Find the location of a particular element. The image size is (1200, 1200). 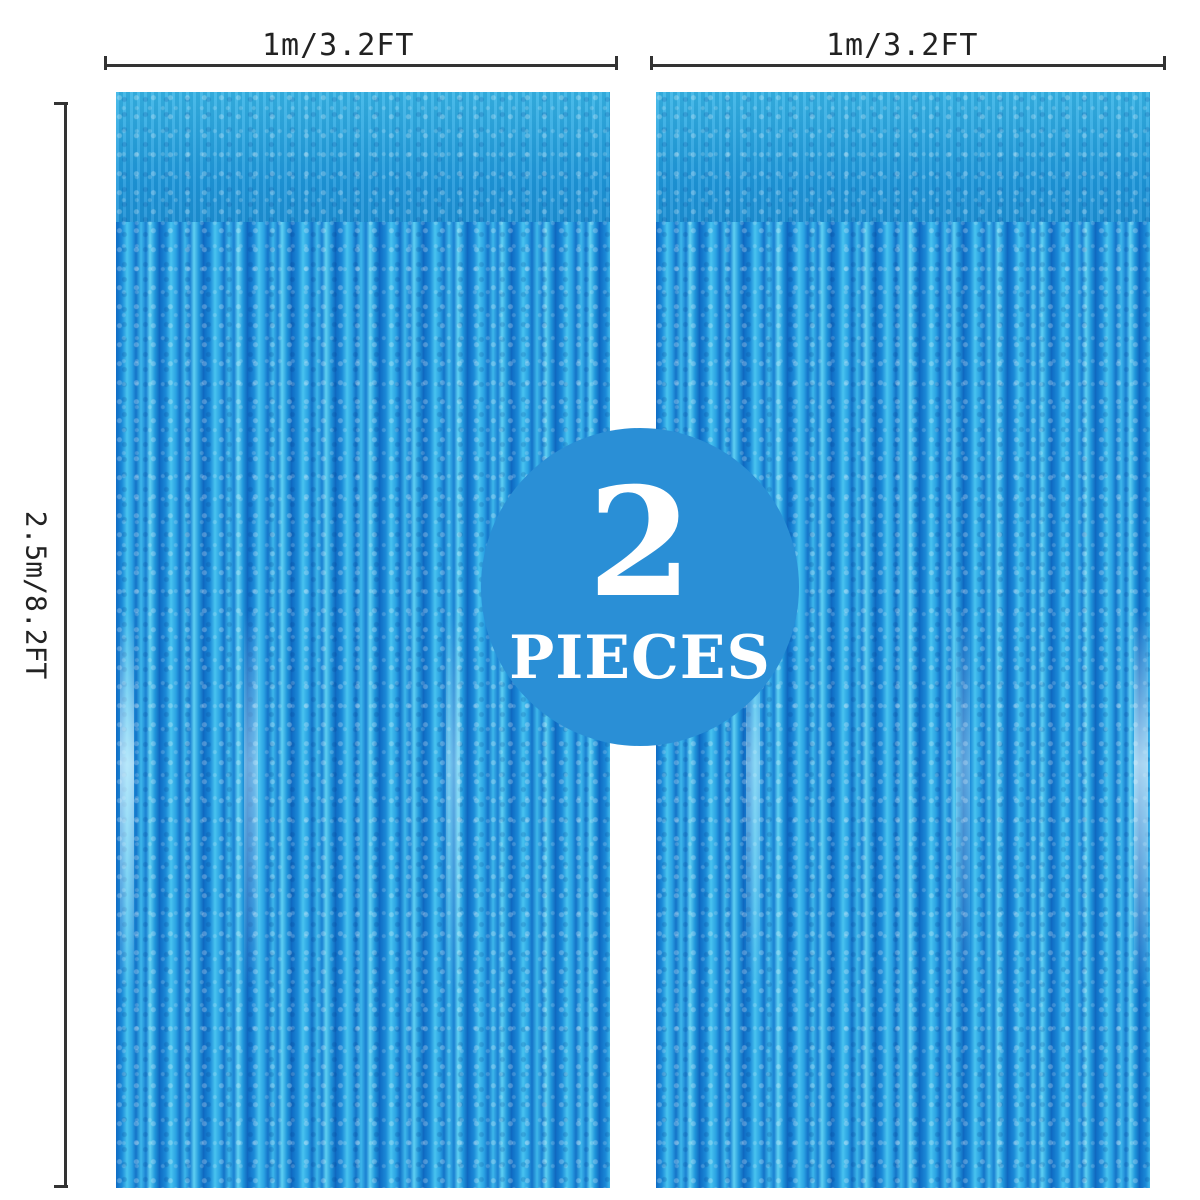

right-width-line is located at coordinates (908, 65).